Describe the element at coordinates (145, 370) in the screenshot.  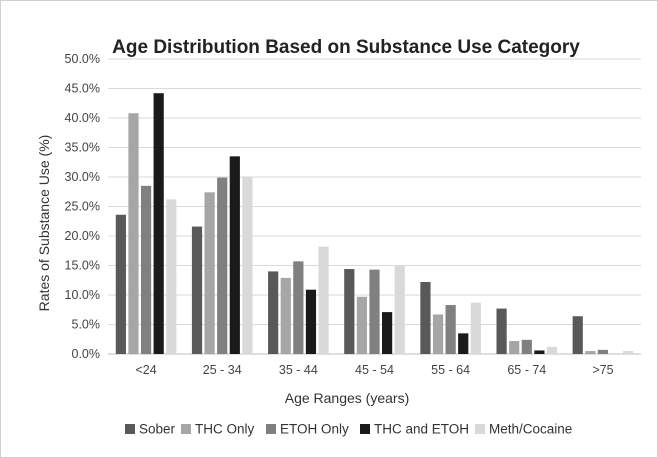
I see `x-tick-label: <24` at that location.